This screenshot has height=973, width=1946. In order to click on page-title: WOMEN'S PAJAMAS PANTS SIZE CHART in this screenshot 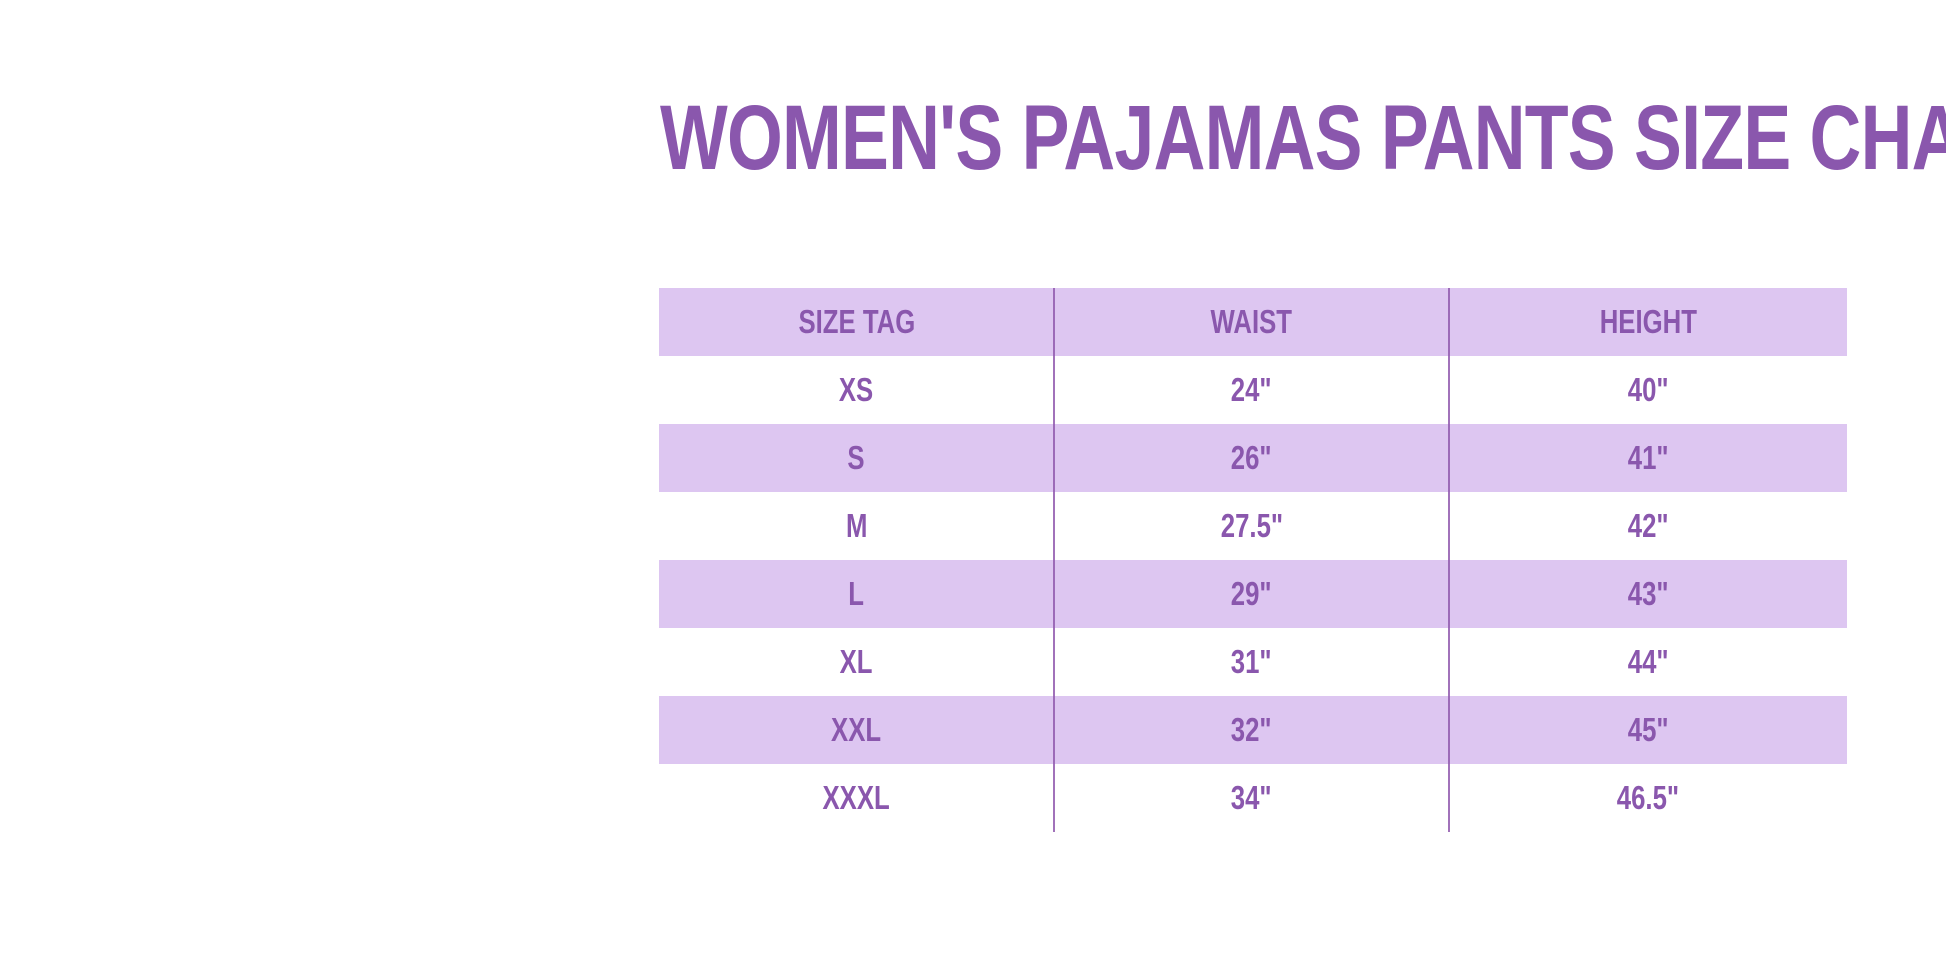, I will do `click(1303, 138)`.